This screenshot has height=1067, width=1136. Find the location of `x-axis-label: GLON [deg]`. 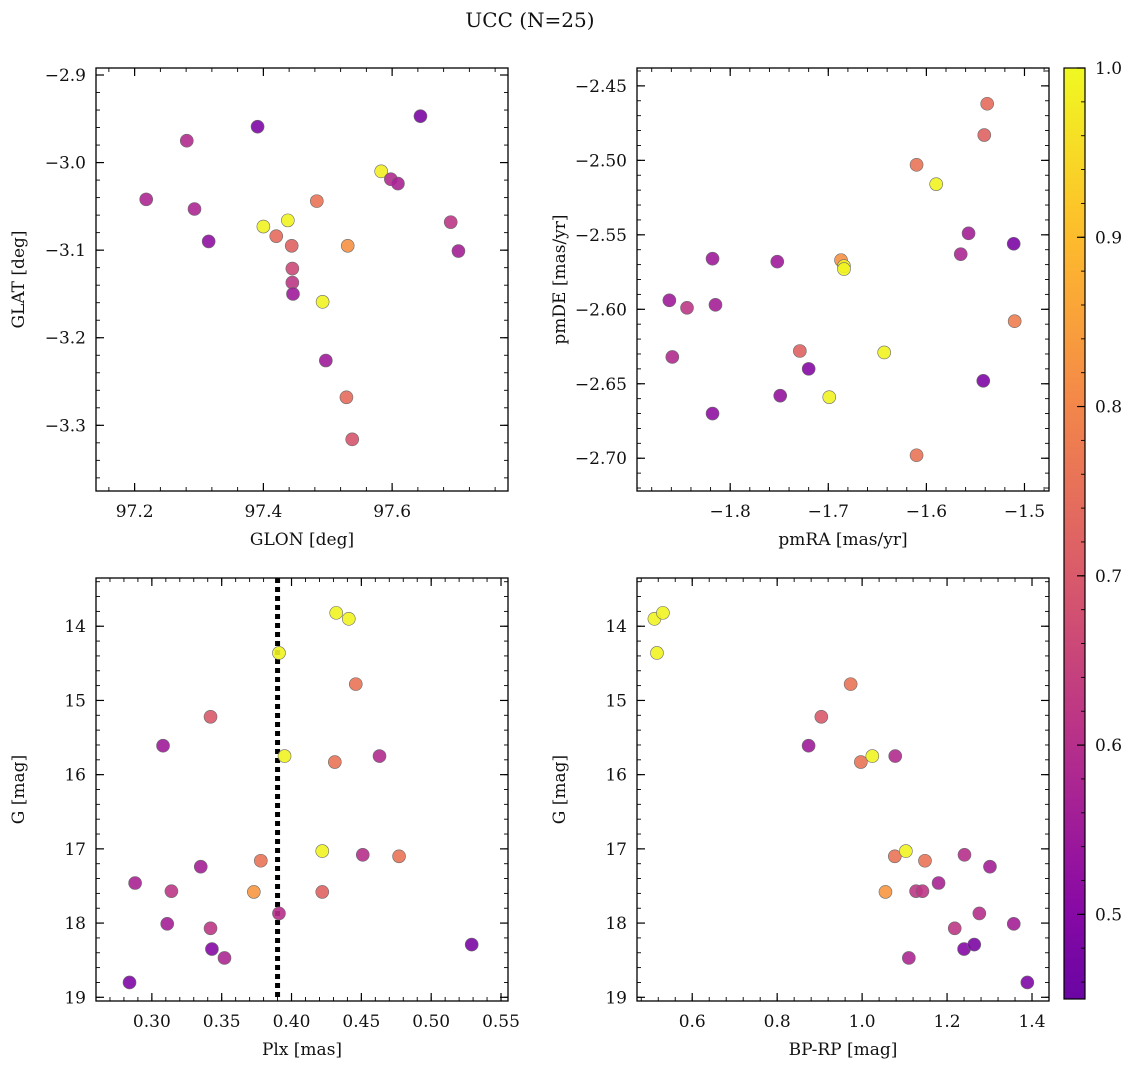

x-axis-label: GLON [deg] is located at coordinates (302, 540).